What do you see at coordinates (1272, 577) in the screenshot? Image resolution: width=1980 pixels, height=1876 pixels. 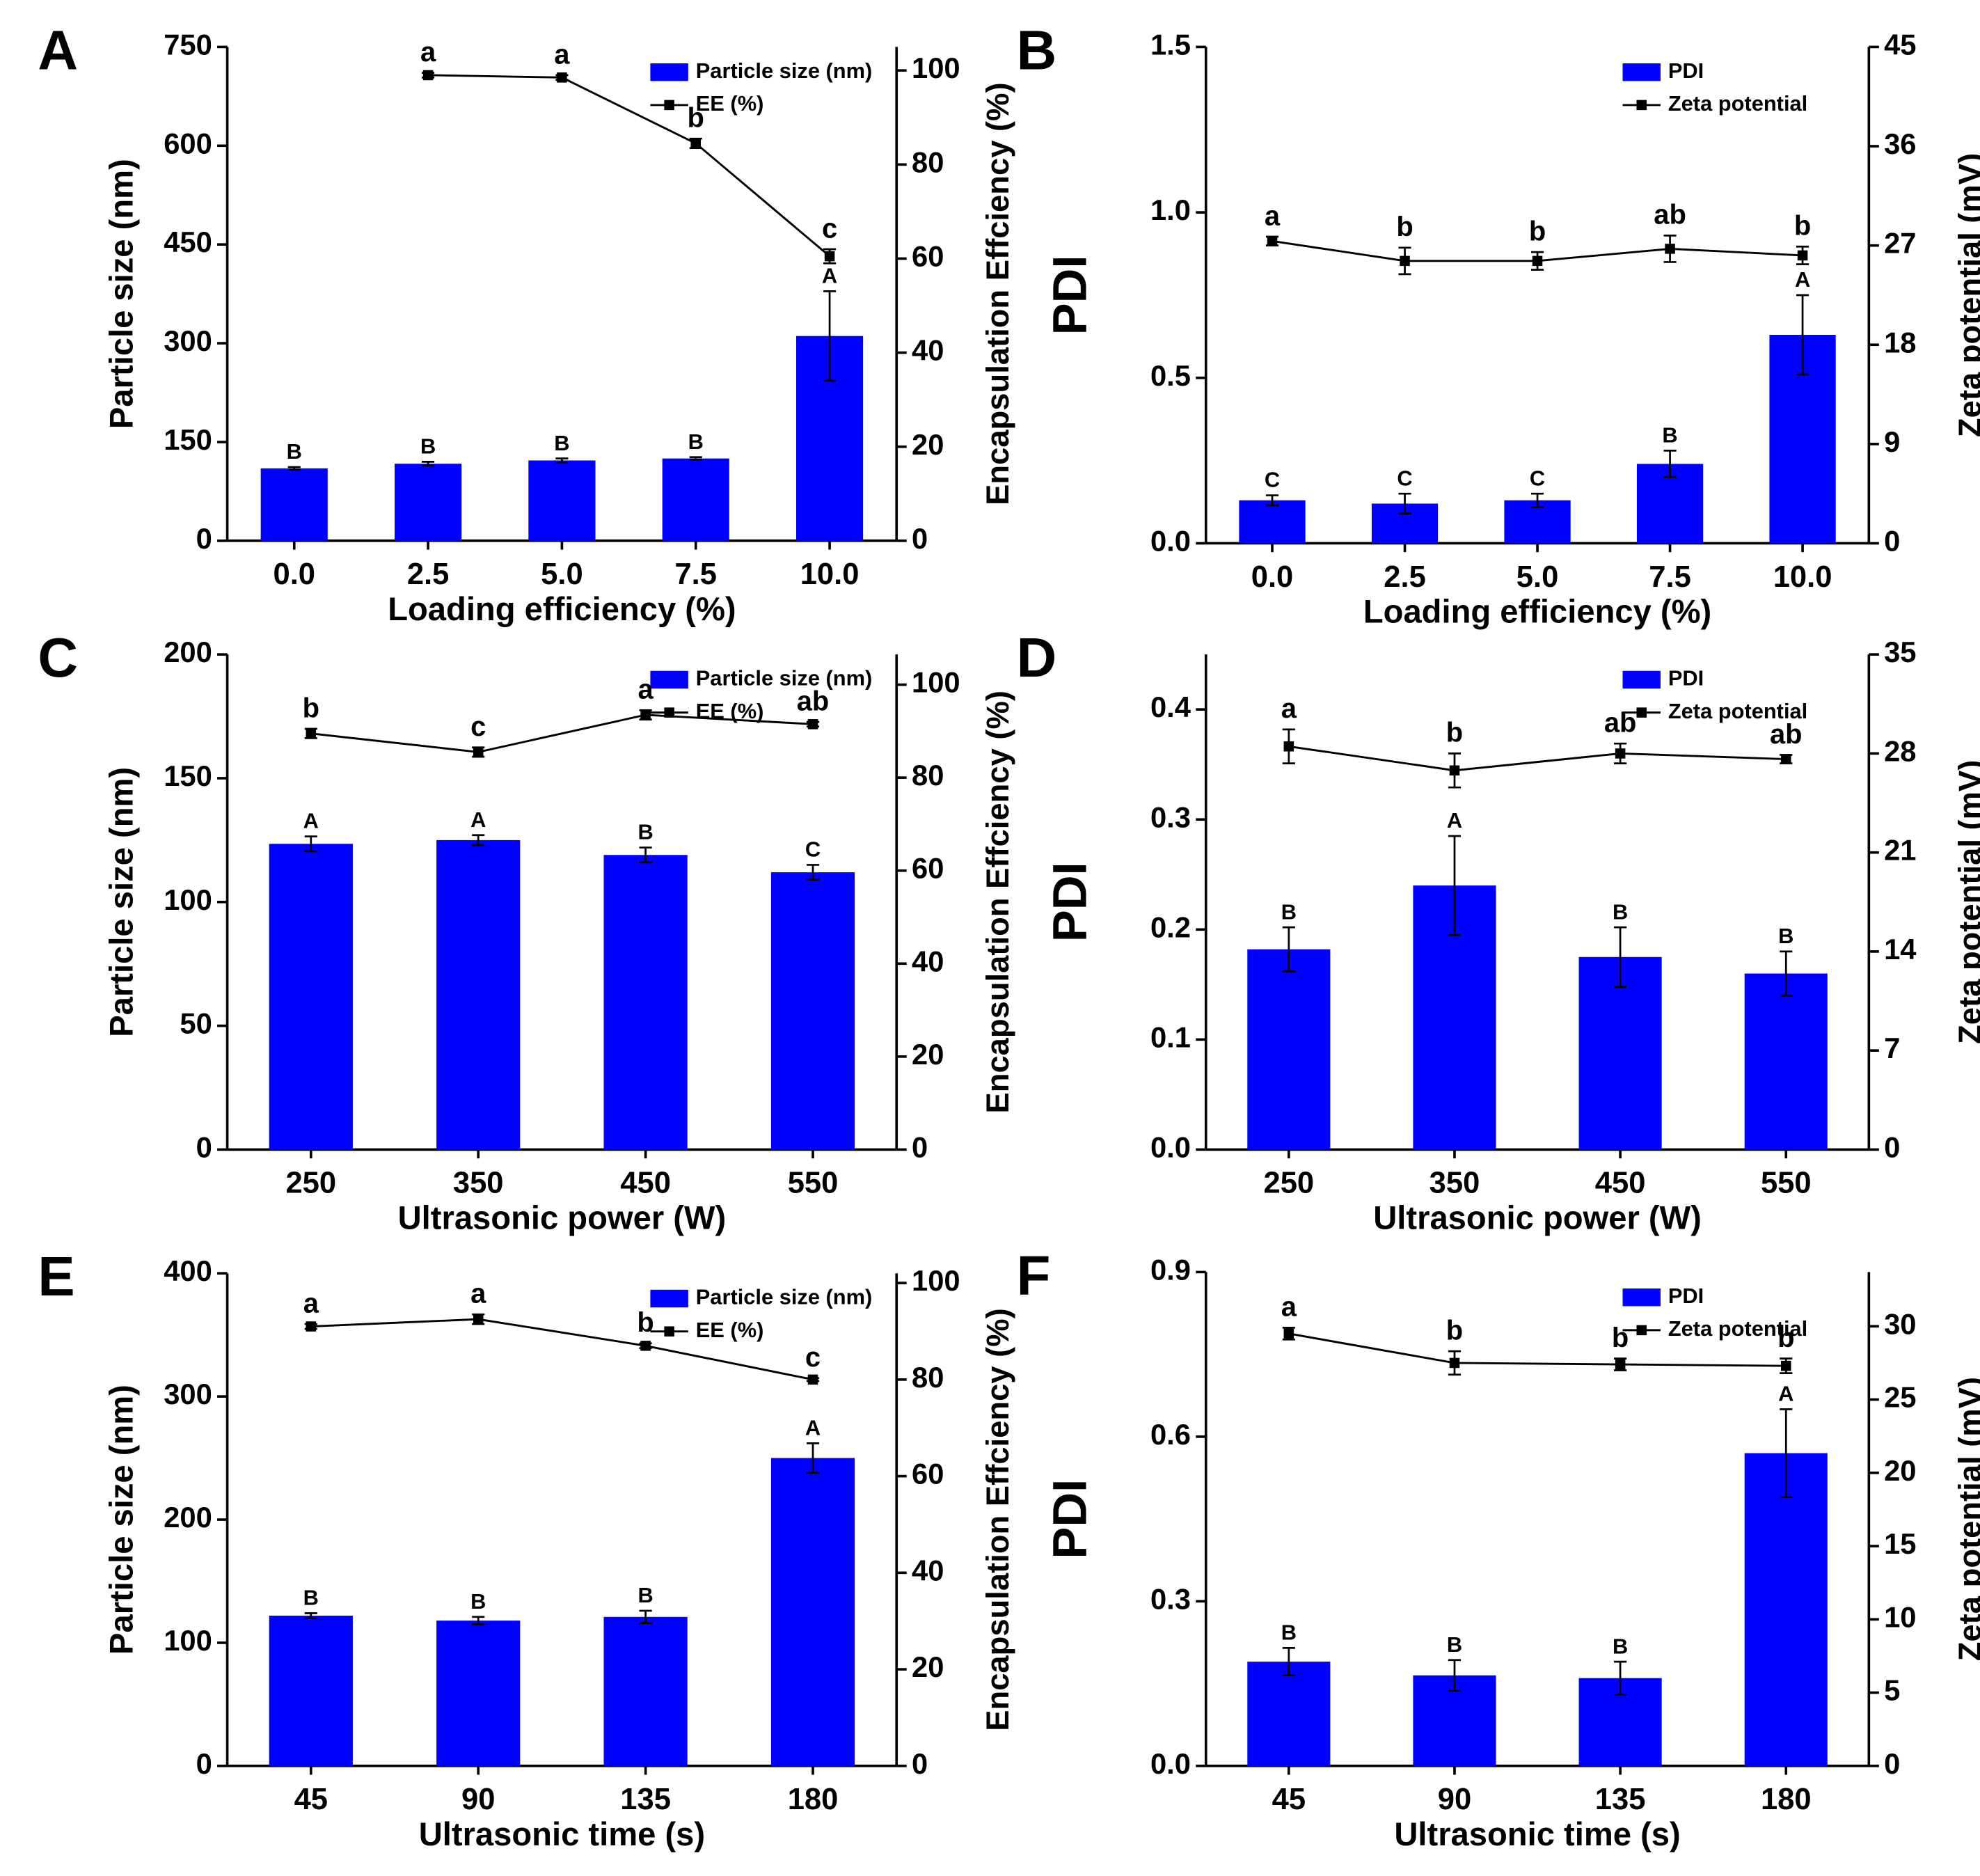 I see `x-tick-label: 0.0` at bounding box center [1272, 577].